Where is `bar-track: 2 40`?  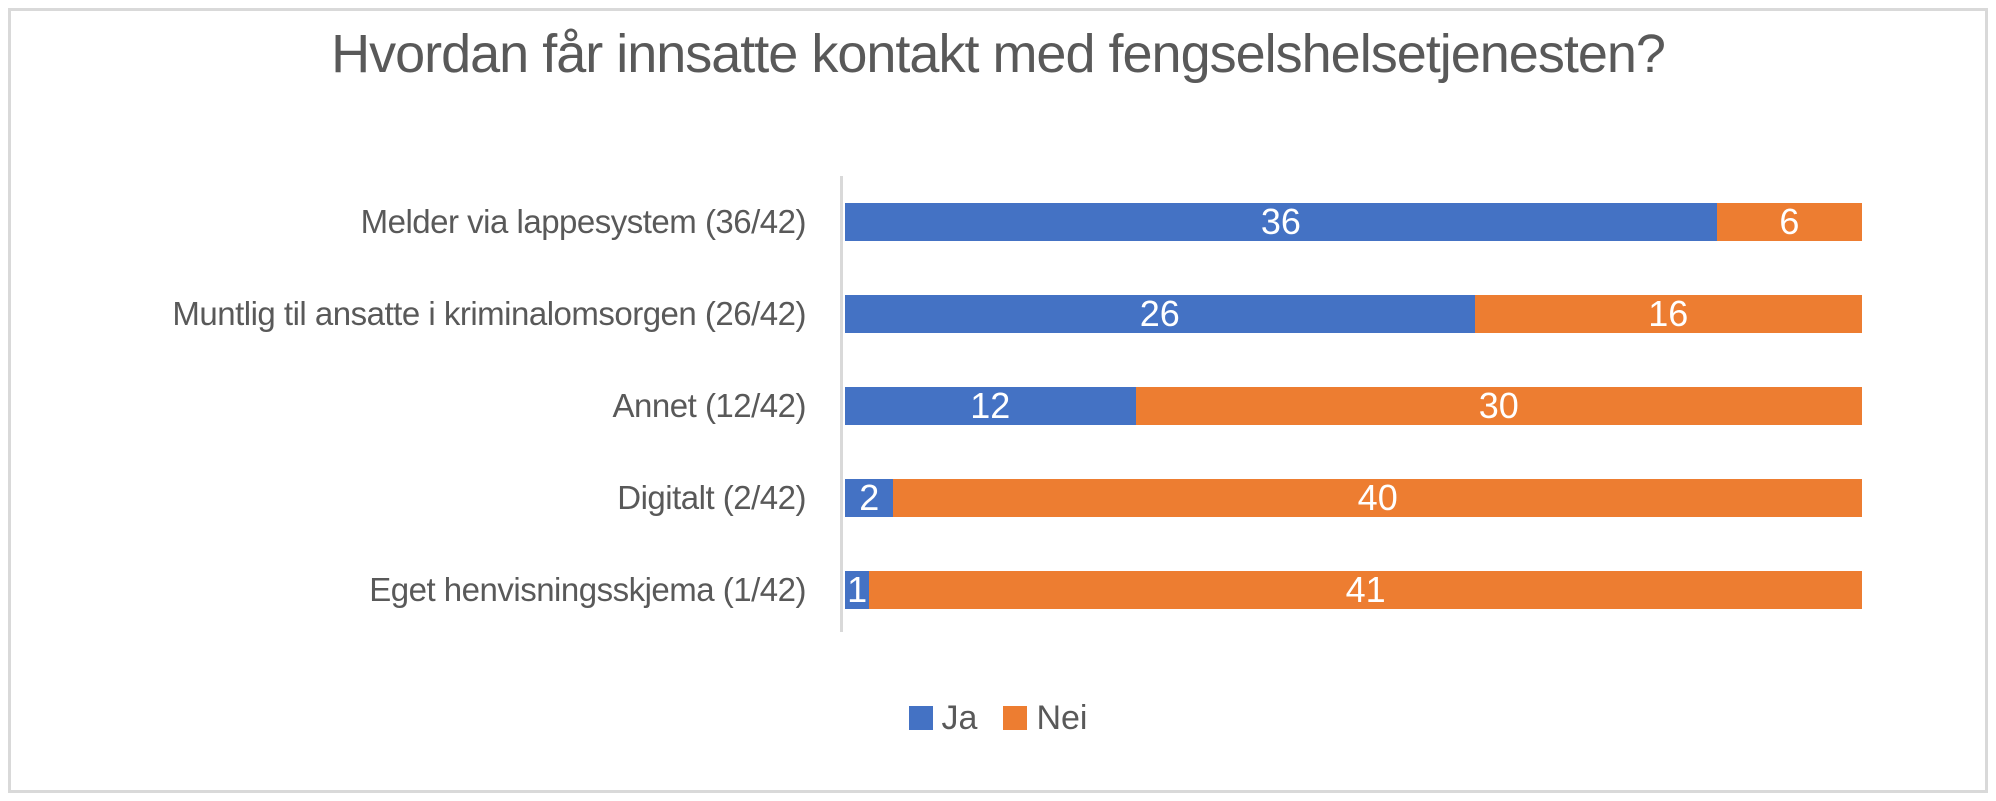
bar-track: 2 40 is located at coordinates (1353, 498).